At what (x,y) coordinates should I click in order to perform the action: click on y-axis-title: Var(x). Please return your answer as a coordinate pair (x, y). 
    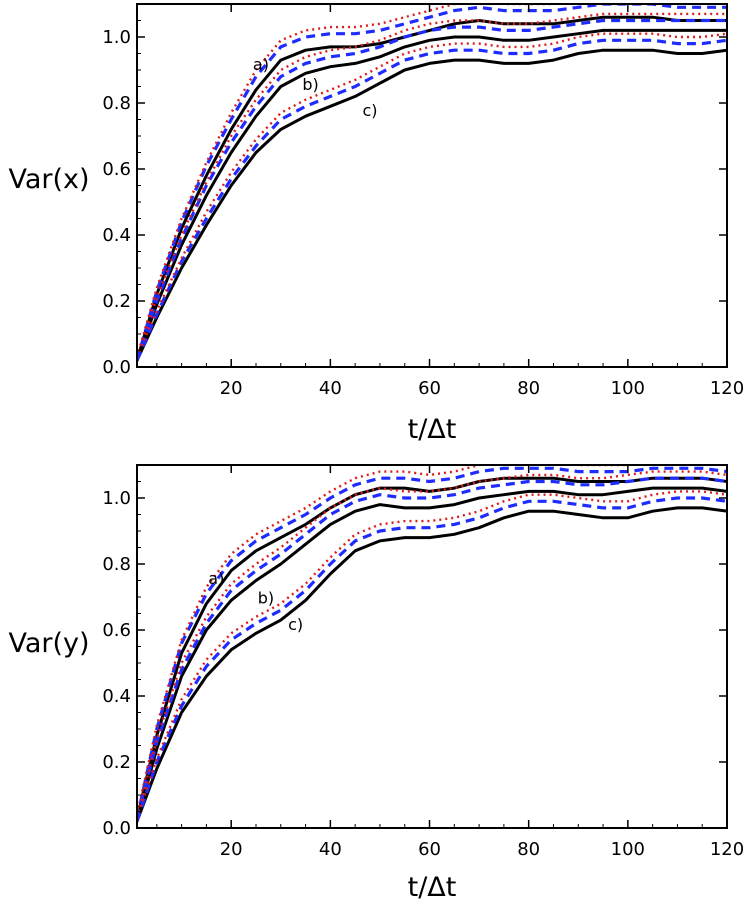
    Looking at the image, I should click on (48, 179).